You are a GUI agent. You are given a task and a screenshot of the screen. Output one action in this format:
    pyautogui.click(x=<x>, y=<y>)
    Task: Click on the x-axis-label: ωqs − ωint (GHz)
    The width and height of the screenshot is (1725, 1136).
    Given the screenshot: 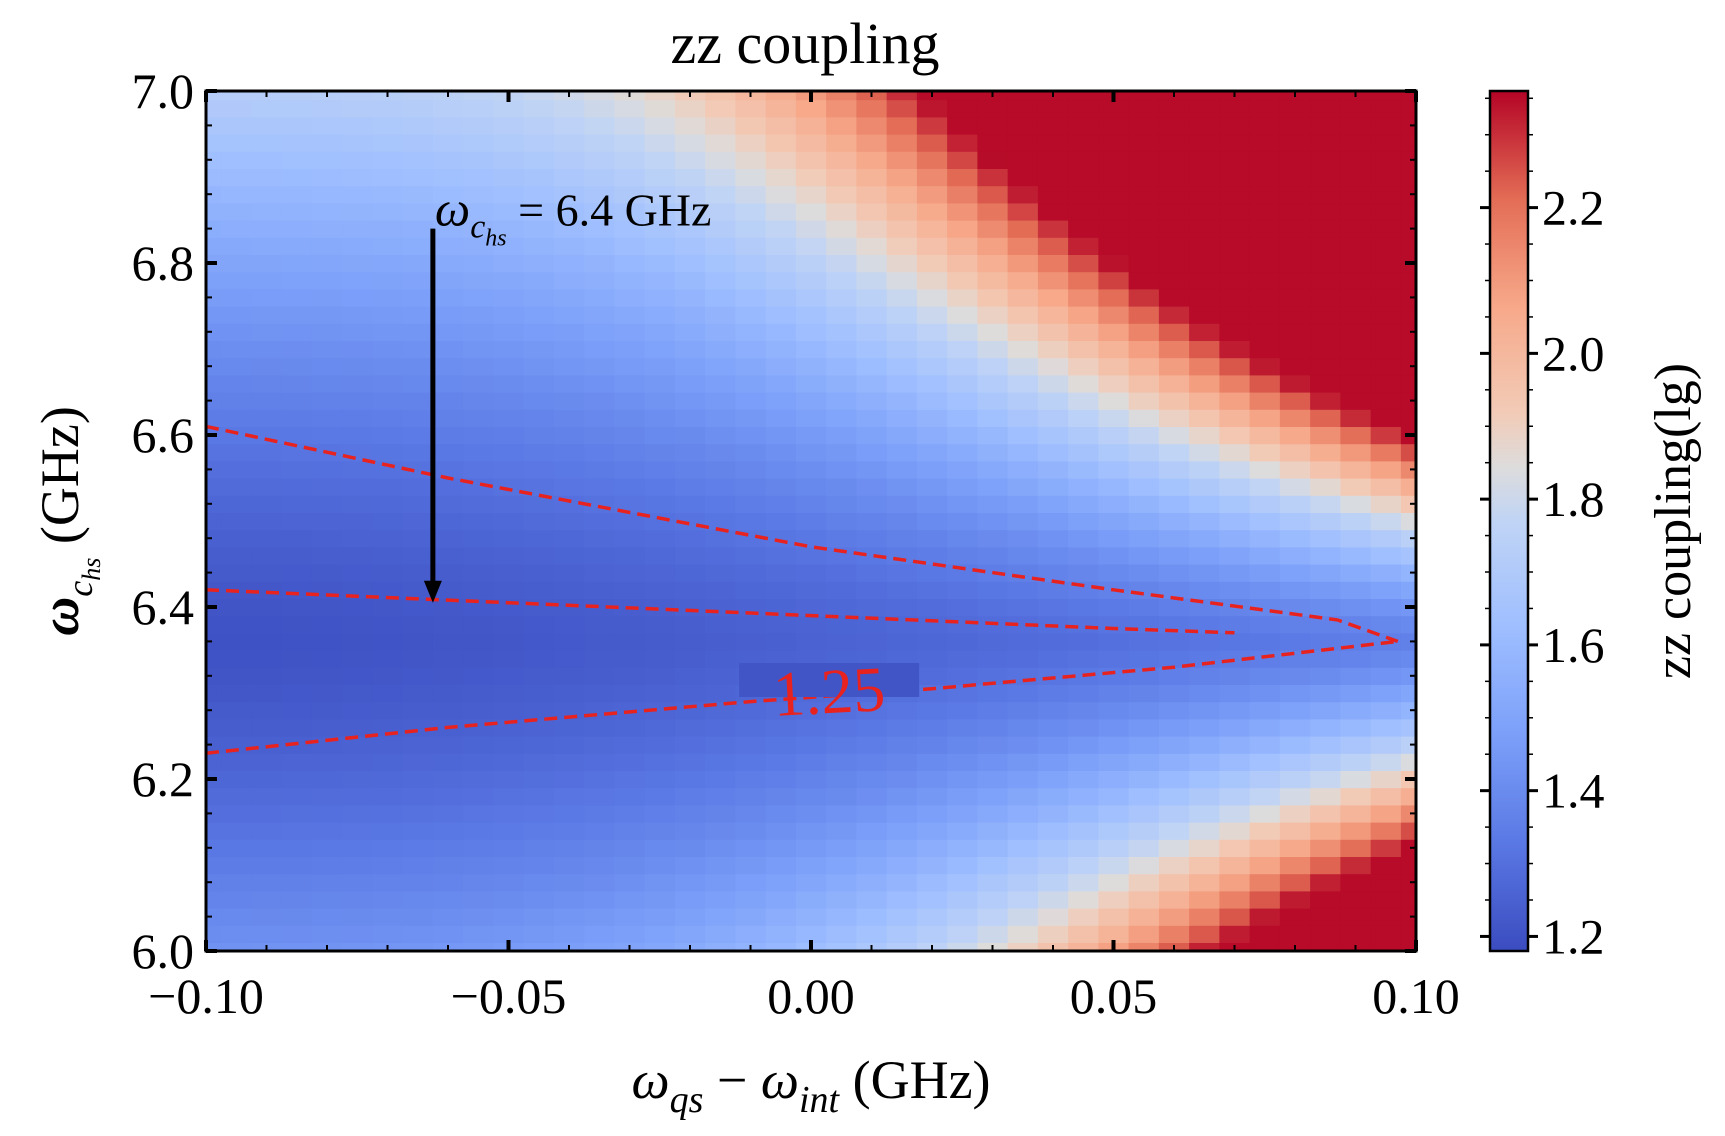 What is the action you would take?
    pyautogui.click(x=810, y=1085)
    